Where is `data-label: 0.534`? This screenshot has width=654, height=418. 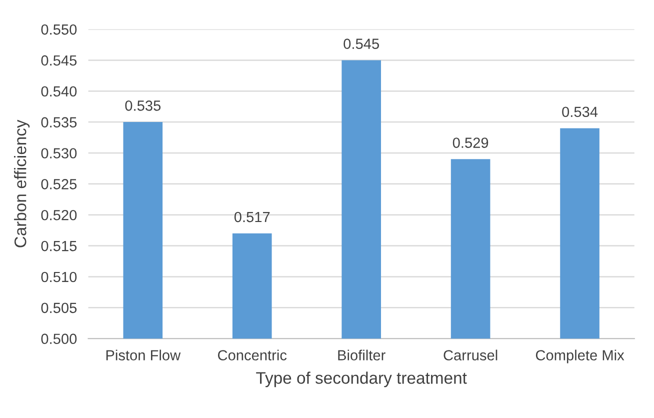 data-label: 0.534 is located at coordinates (580, 112).